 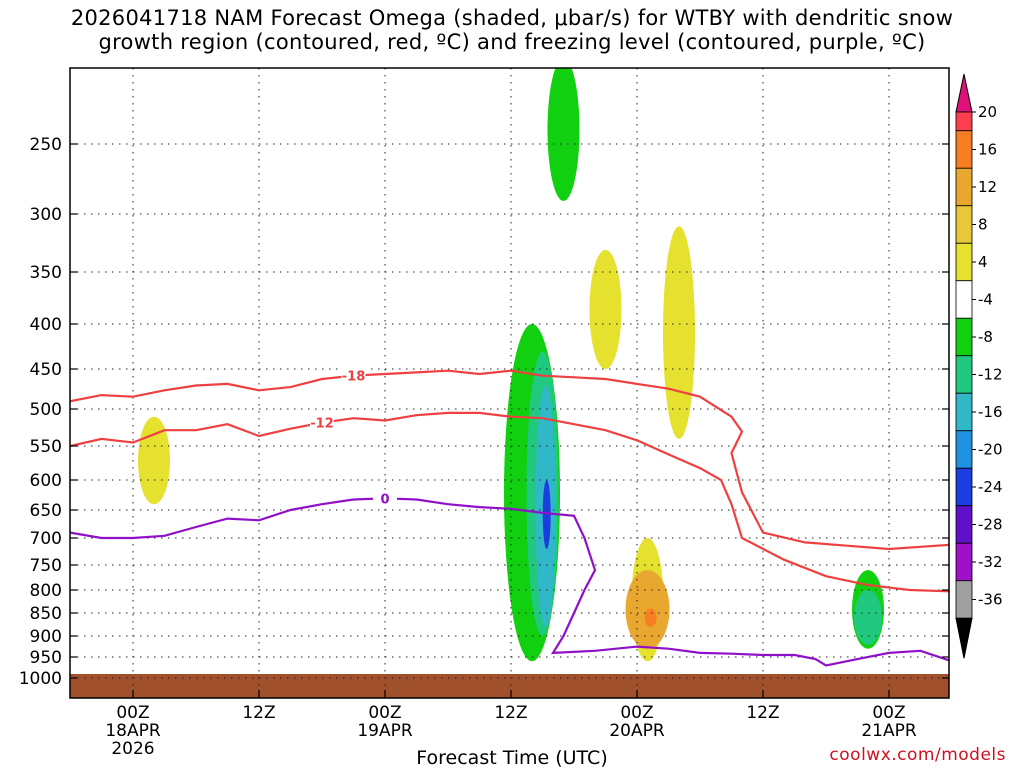 I want to click on x-tick-label: 19APR, so click(x=385, y=731).